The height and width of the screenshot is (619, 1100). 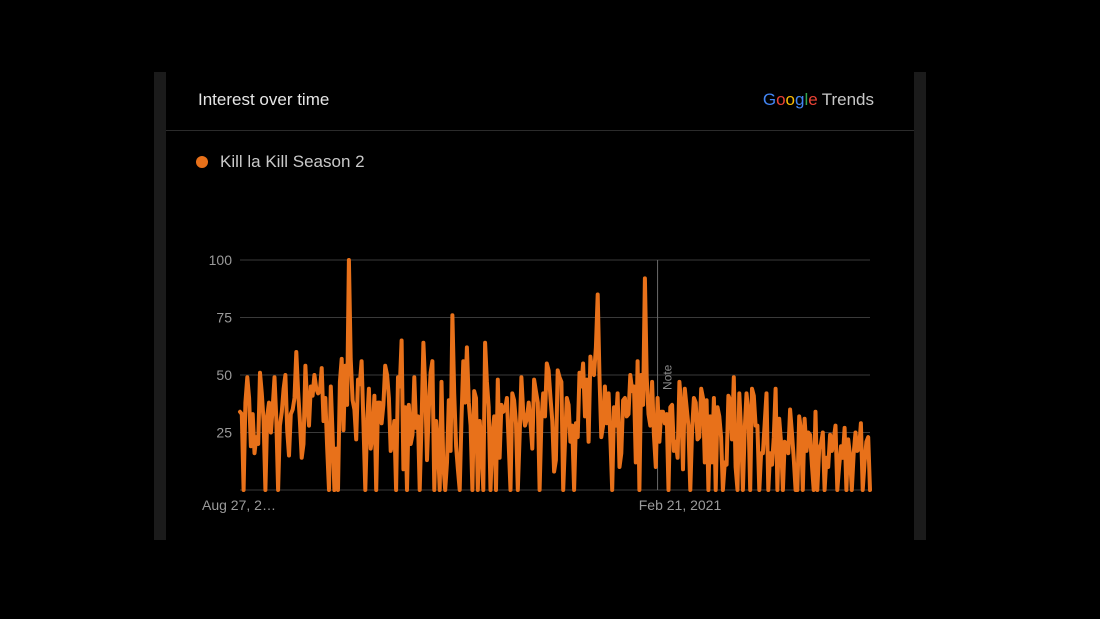 What do you see at coordinates (813, 99) in the screenshot?
I see `google-letter: e` at bounding box center [813, 99].